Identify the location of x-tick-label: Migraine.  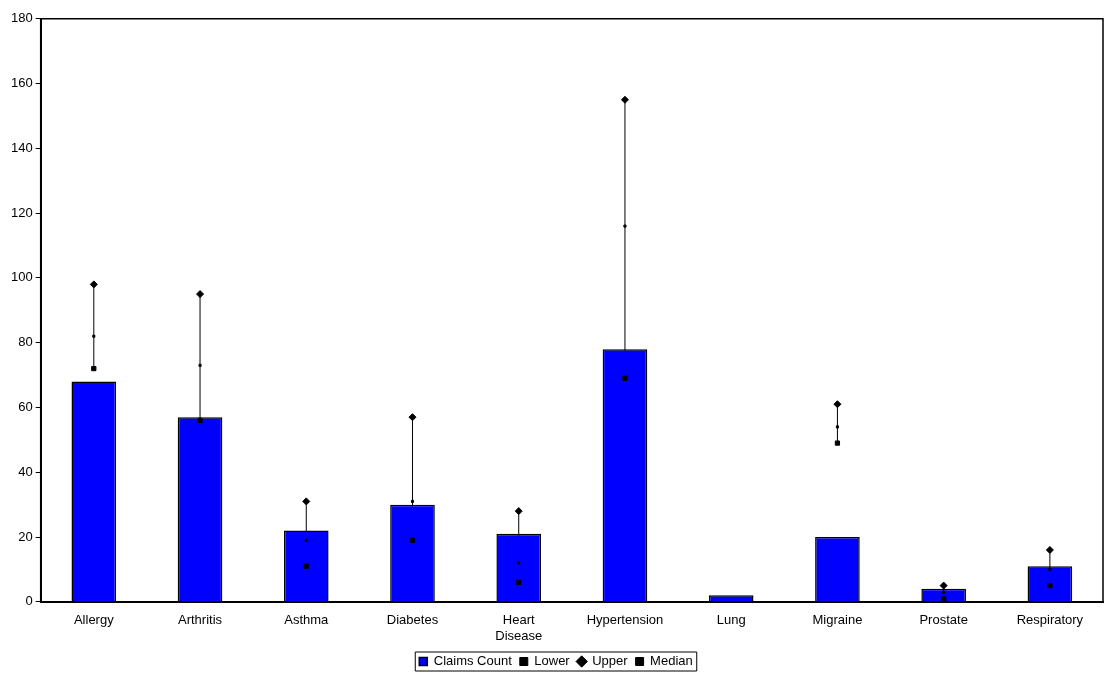
(837, 620).